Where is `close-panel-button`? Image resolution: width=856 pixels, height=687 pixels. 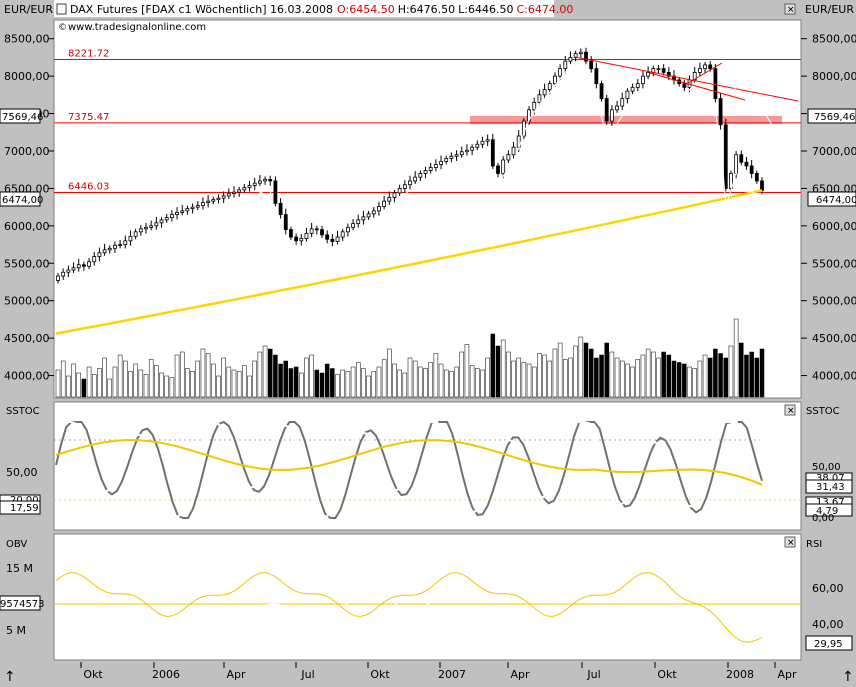 close-panel-button is located at coordinates (790, 9).